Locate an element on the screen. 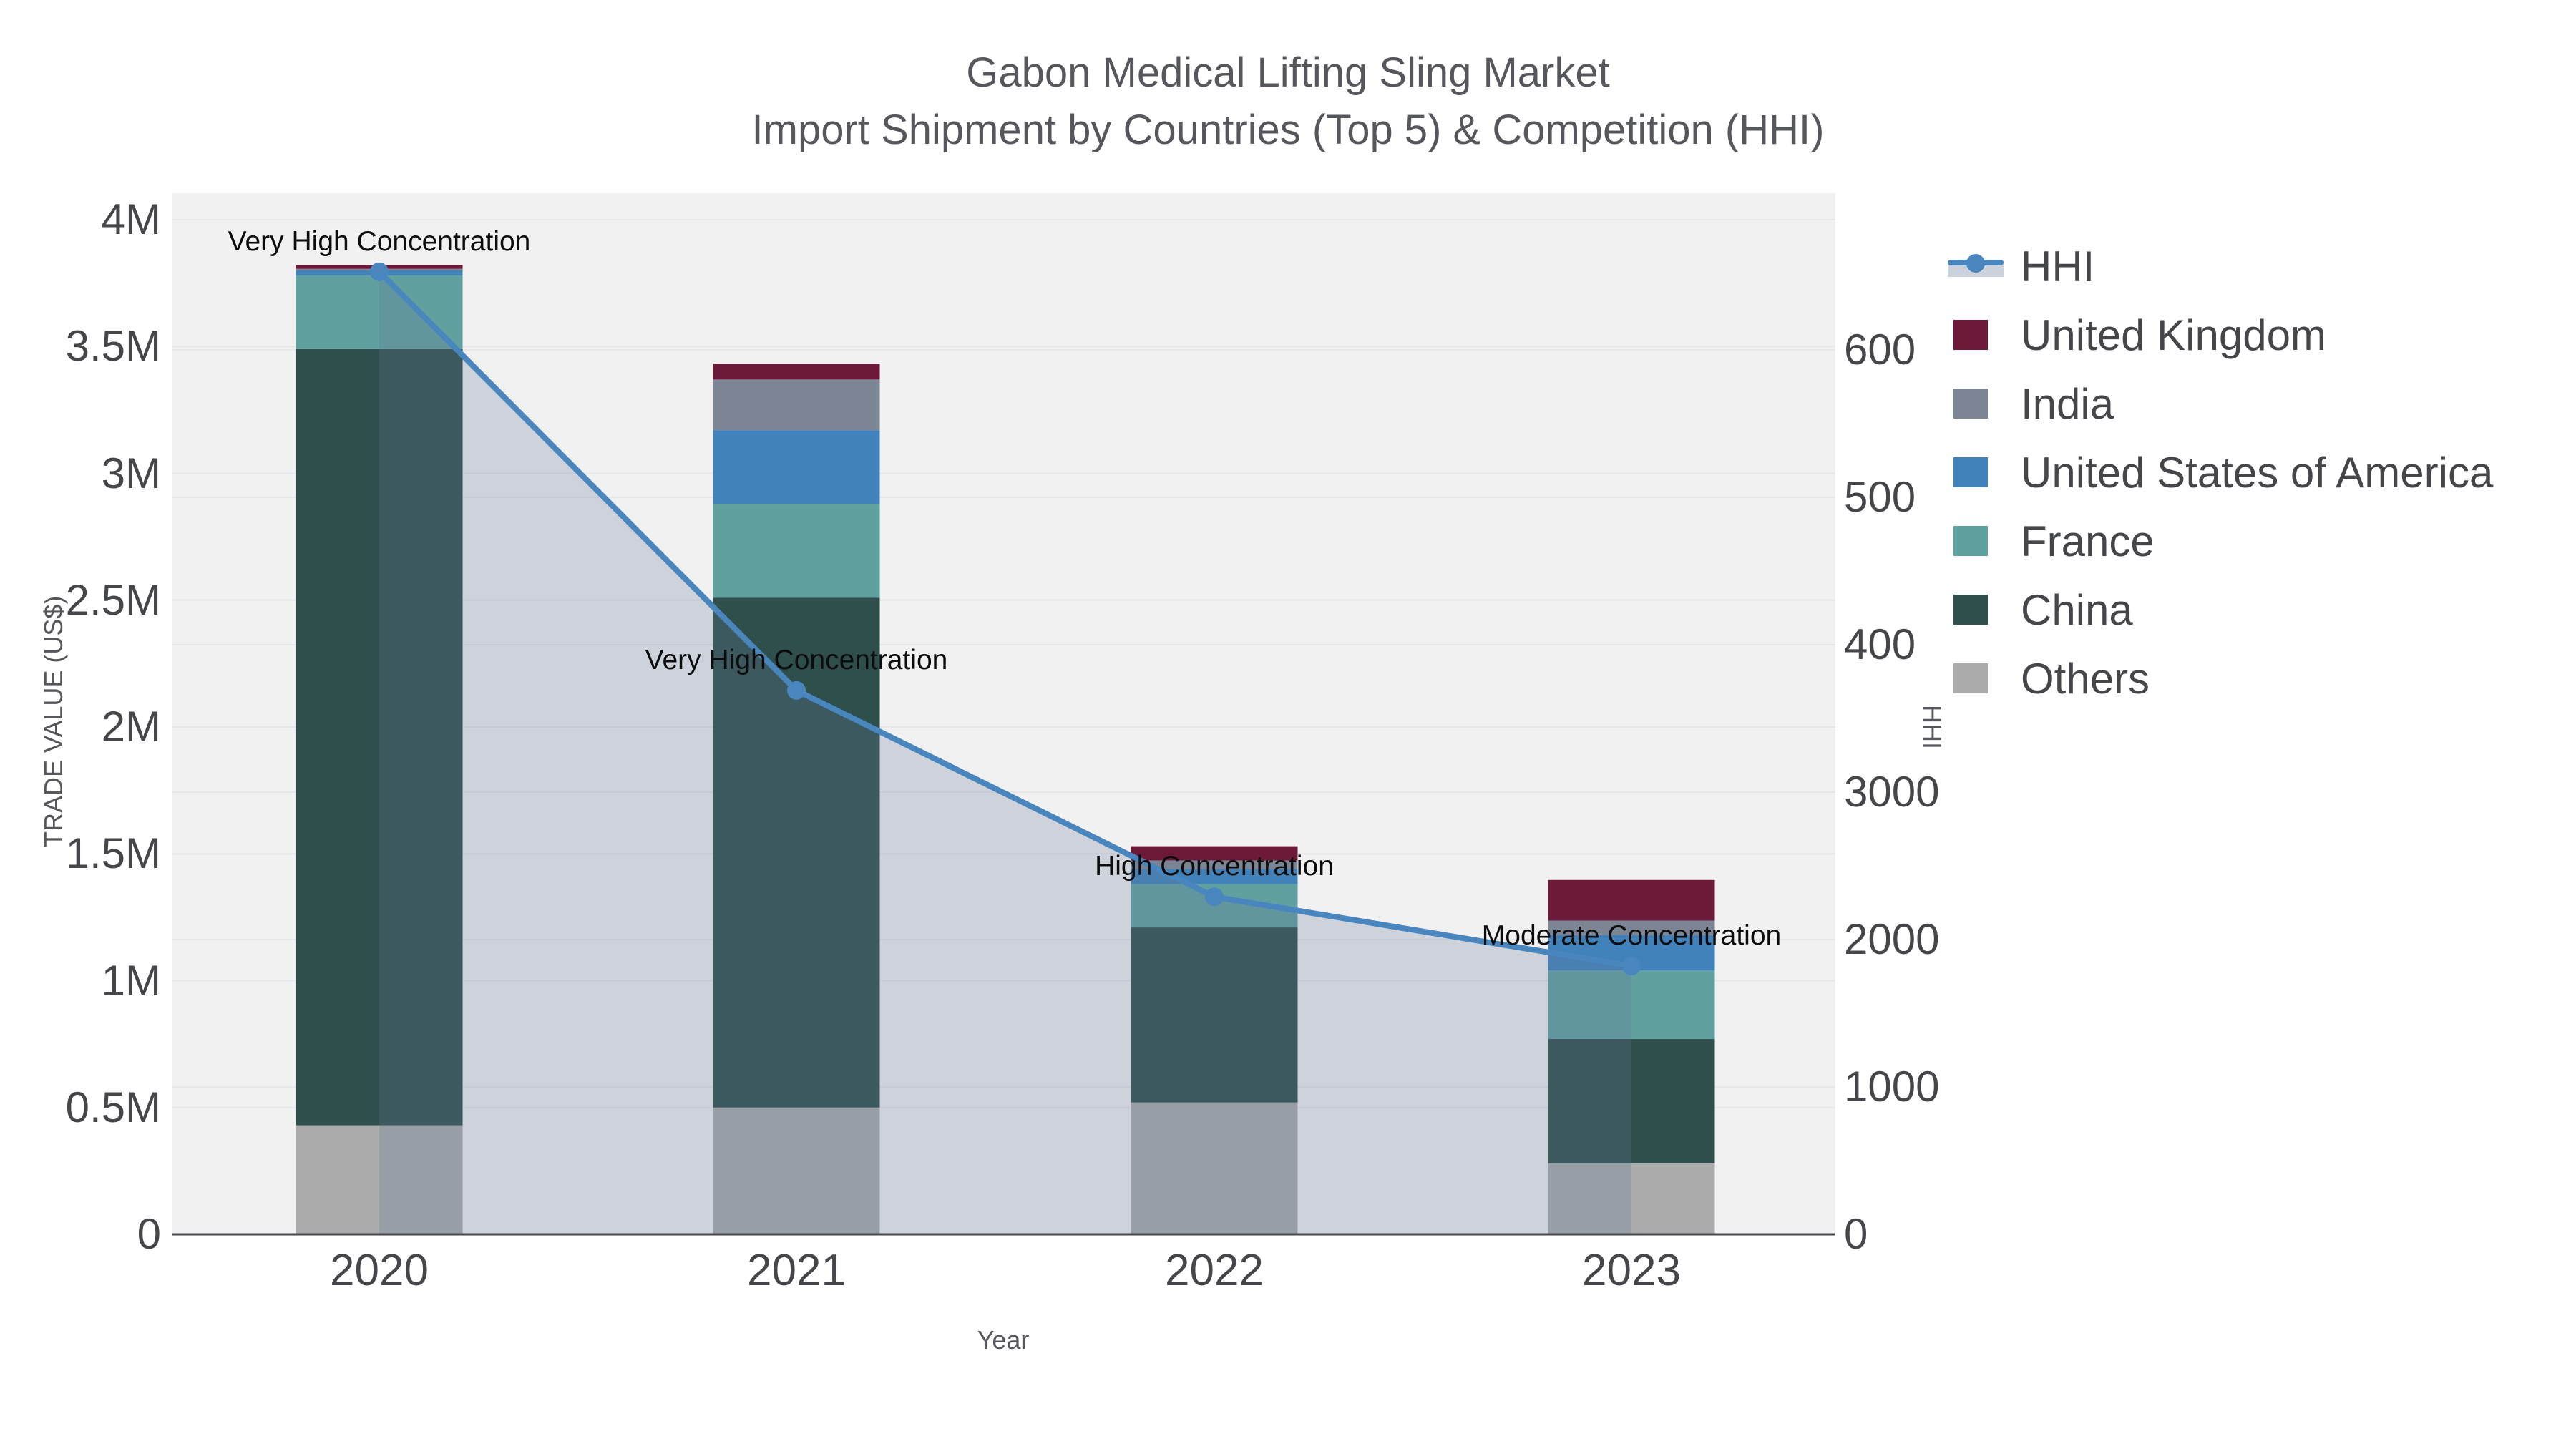  legend-label: India is located at coordinates (2067, 403).